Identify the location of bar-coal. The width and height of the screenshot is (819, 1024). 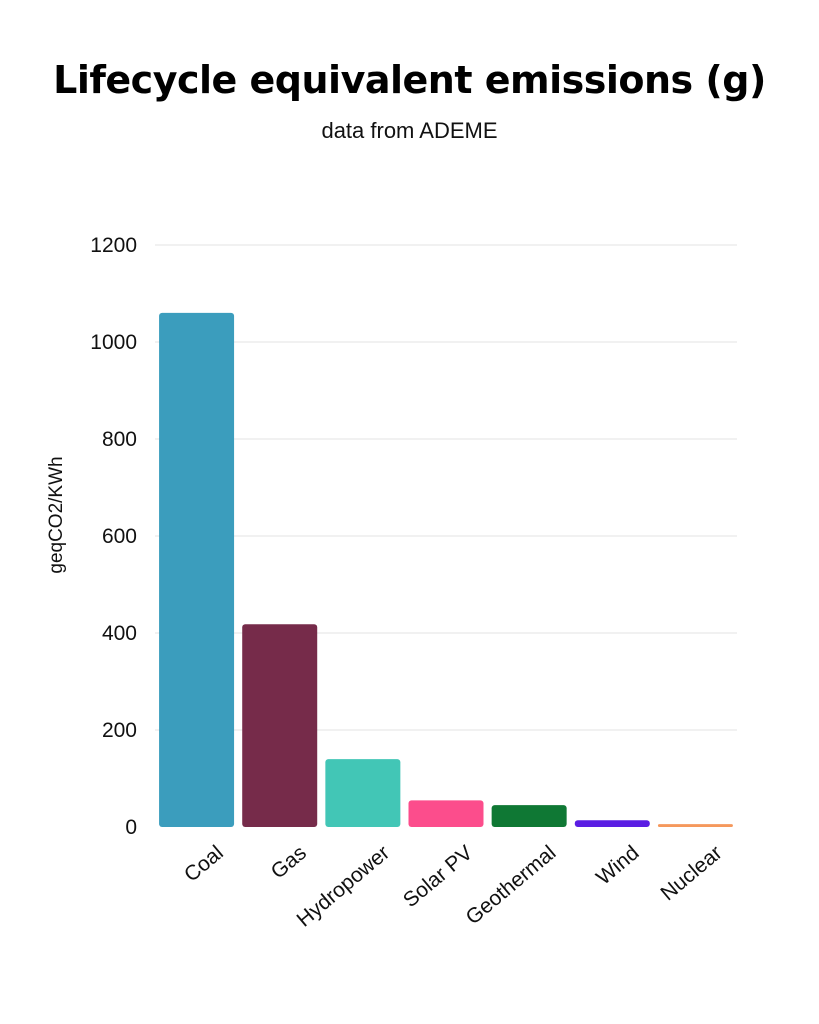
(197, 569).